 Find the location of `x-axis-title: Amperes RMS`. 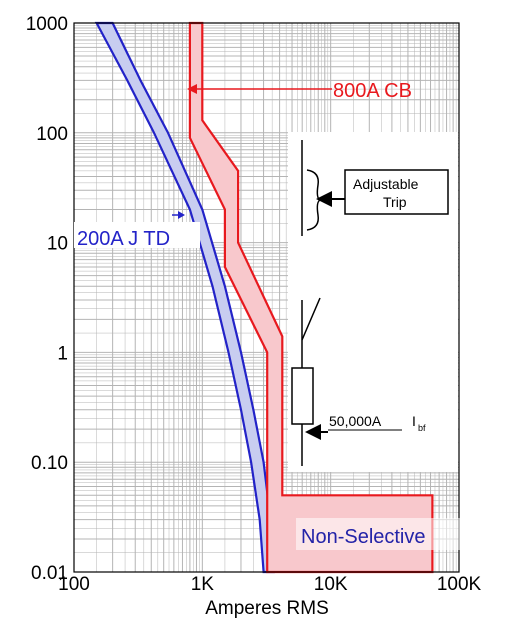

x-axis-title: Amperes RMS is located at coordinates (267, 608).